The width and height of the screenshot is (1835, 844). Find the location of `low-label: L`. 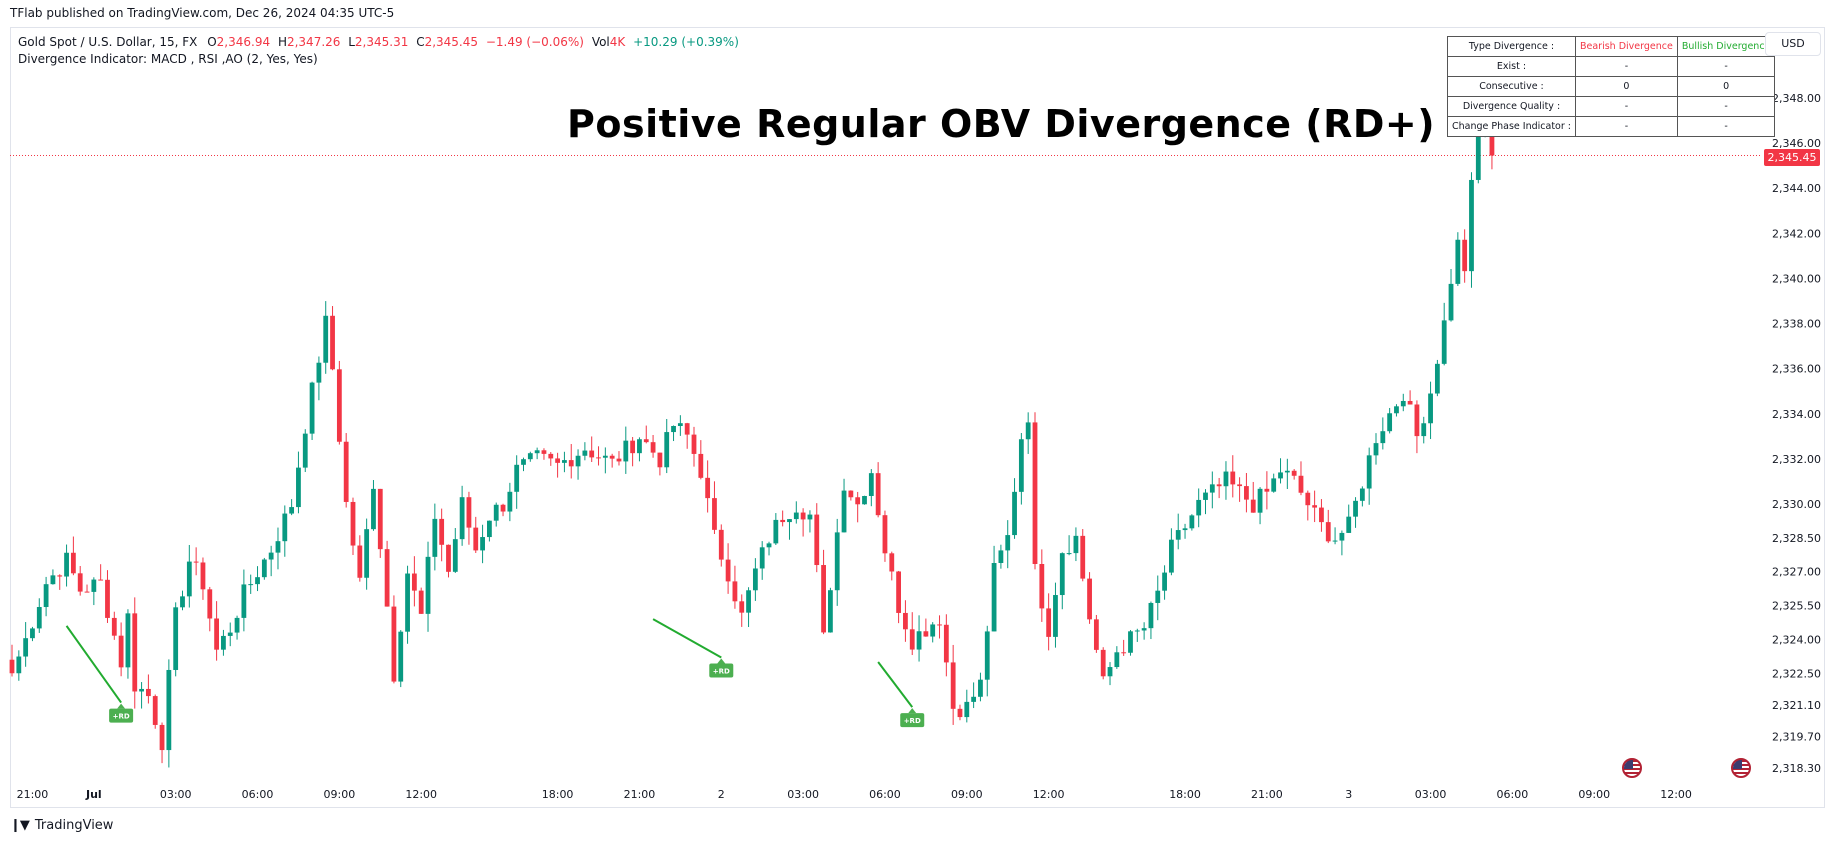

low-label: L is located at coordinates (351, 42).